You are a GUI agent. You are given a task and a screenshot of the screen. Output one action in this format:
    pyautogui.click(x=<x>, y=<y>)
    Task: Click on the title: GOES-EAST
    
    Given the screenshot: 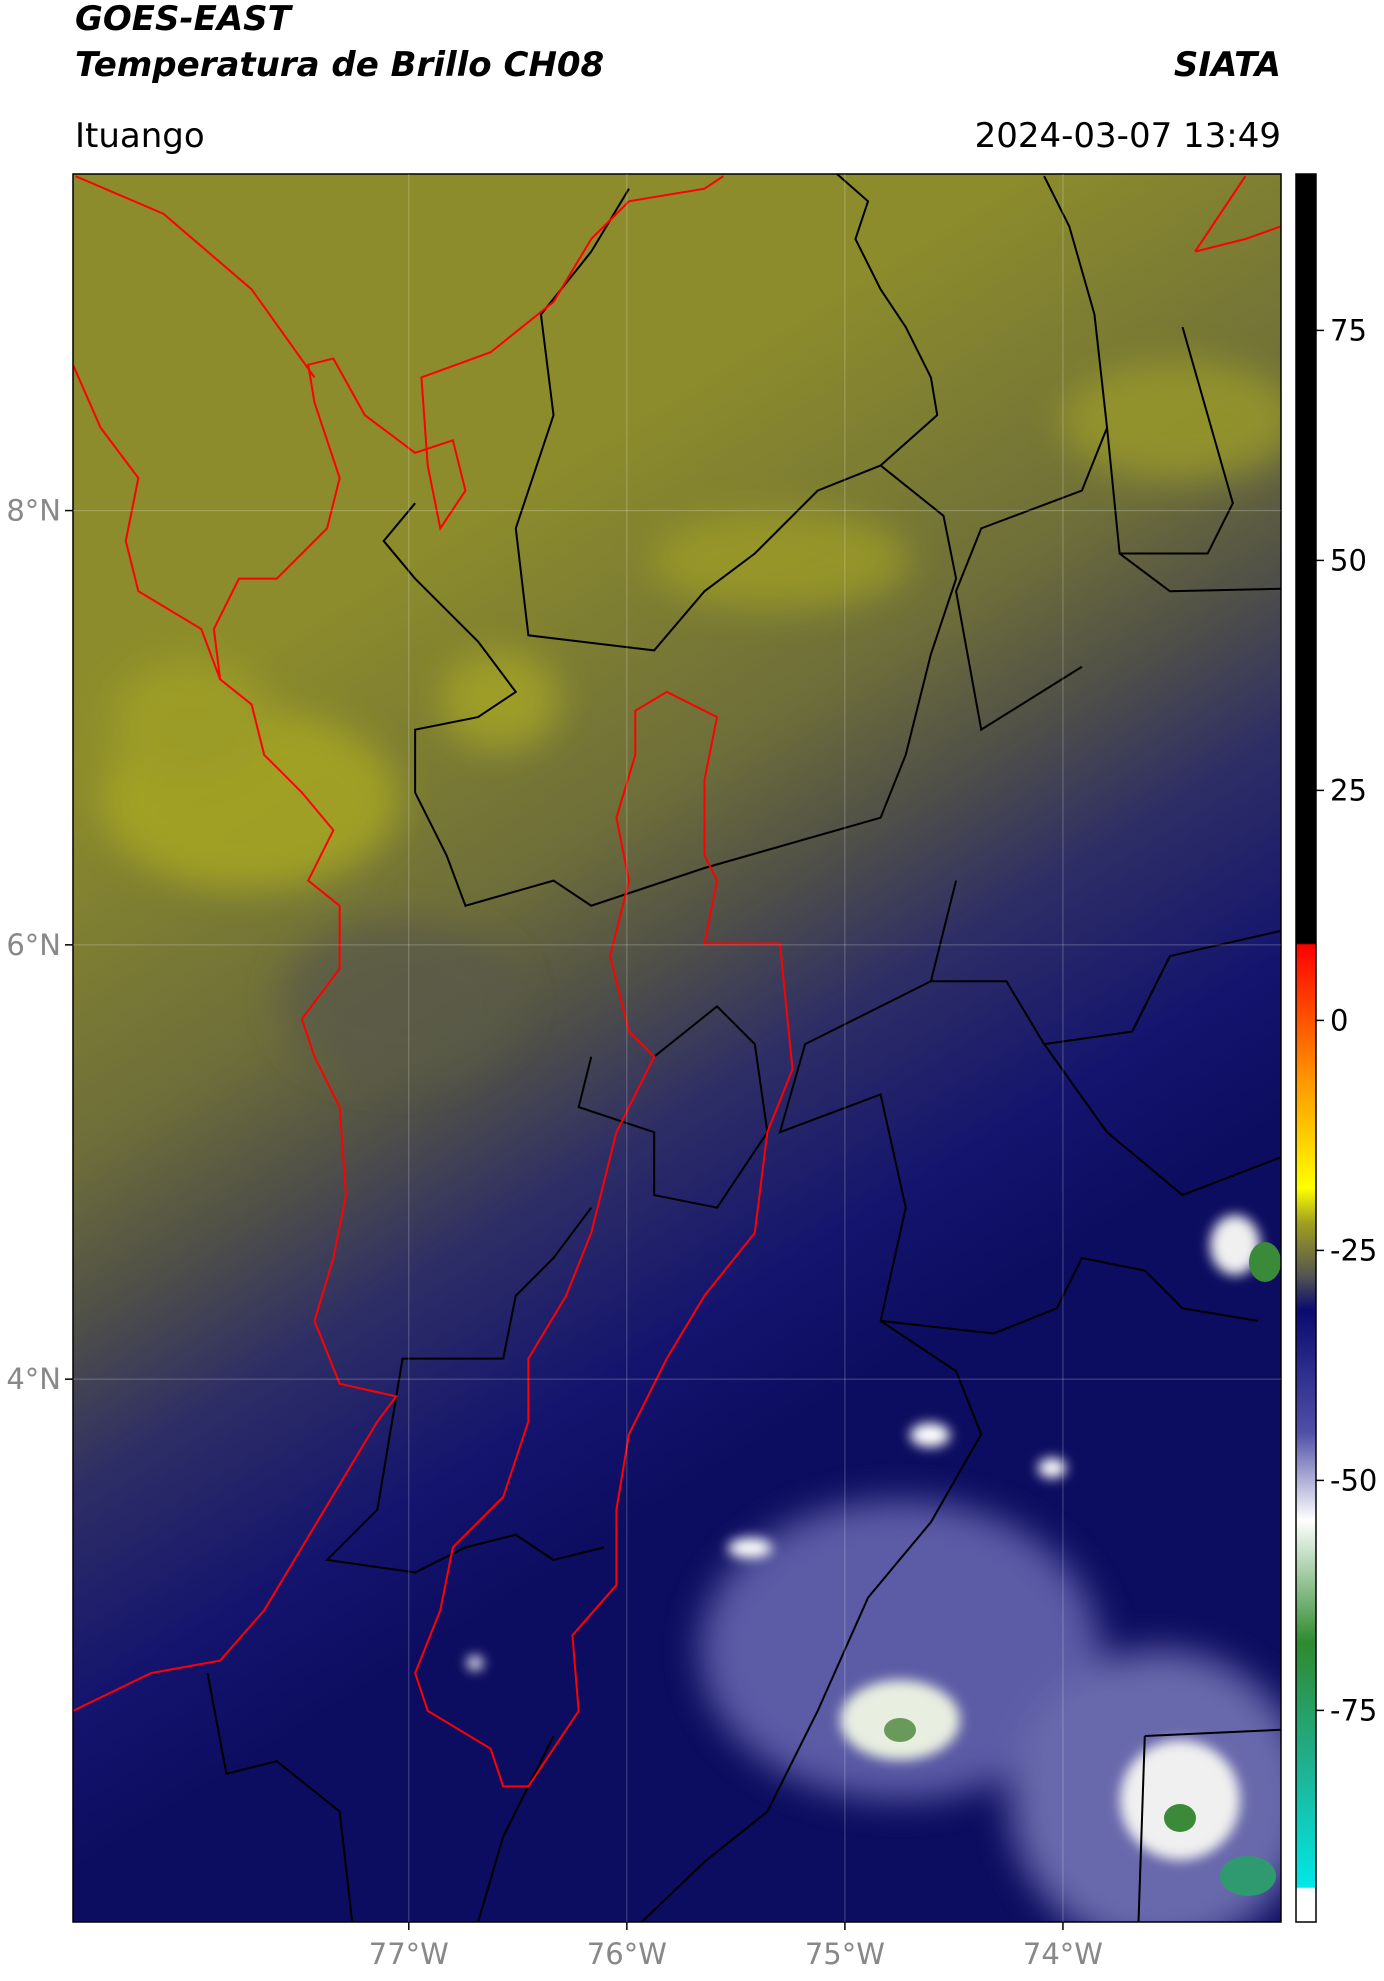 What is the action you would take?
    pyautogui.click(x=184, y=19)
    